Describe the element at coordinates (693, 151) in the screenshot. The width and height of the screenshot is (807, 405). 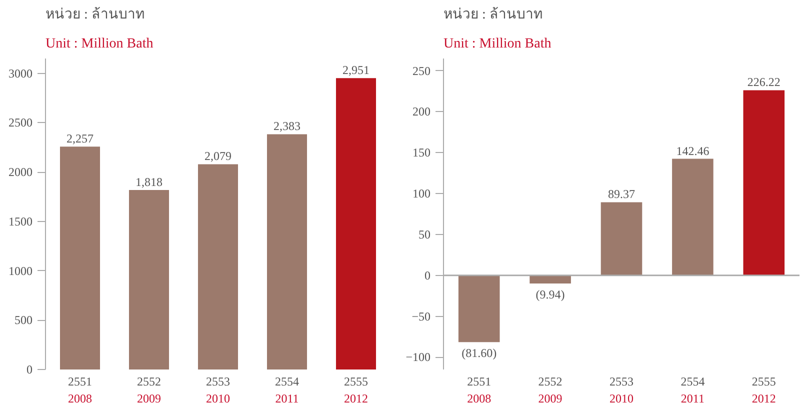
I see `data-label: 142.46` at that location.